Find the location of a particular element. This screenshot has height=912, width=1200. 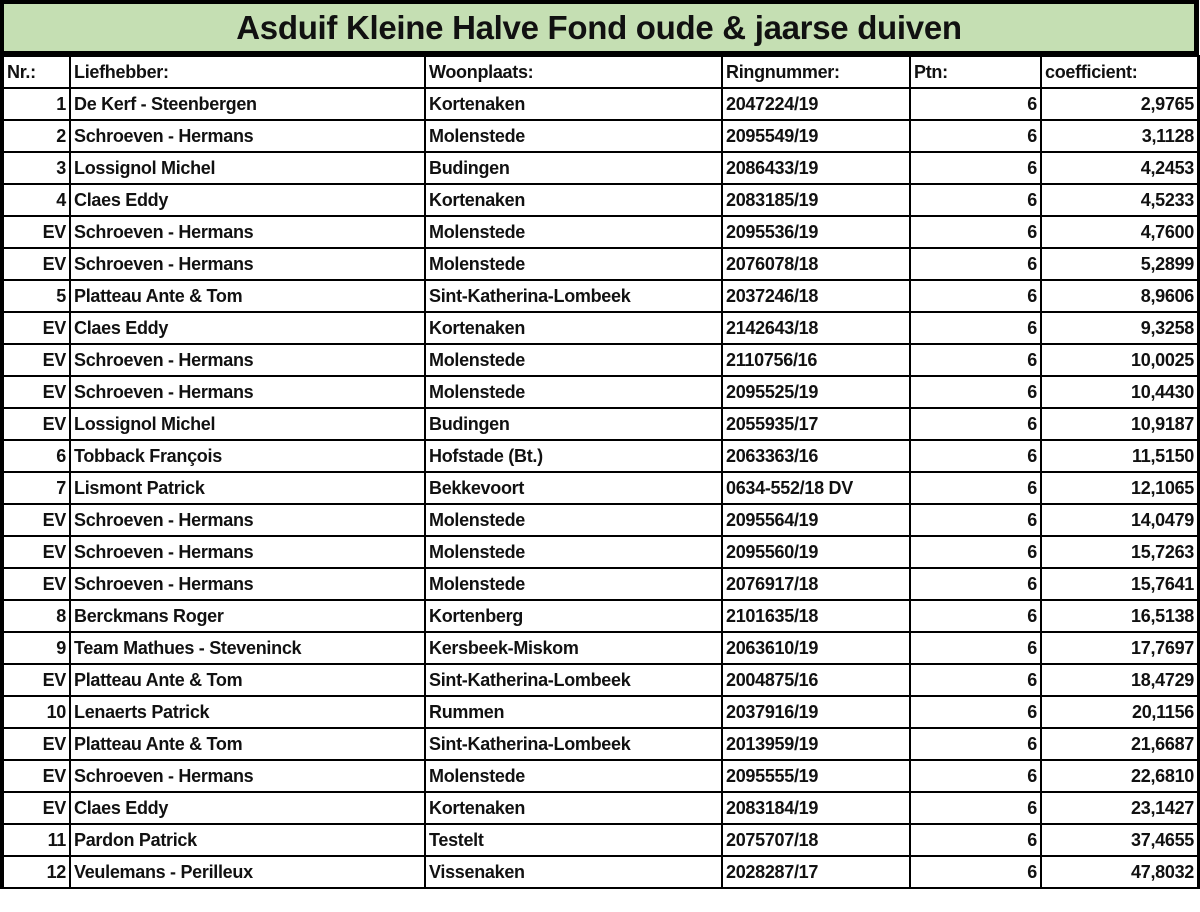

cell-woonplaats: Kersbeek-Miskom is located at coordinates (573, 648).